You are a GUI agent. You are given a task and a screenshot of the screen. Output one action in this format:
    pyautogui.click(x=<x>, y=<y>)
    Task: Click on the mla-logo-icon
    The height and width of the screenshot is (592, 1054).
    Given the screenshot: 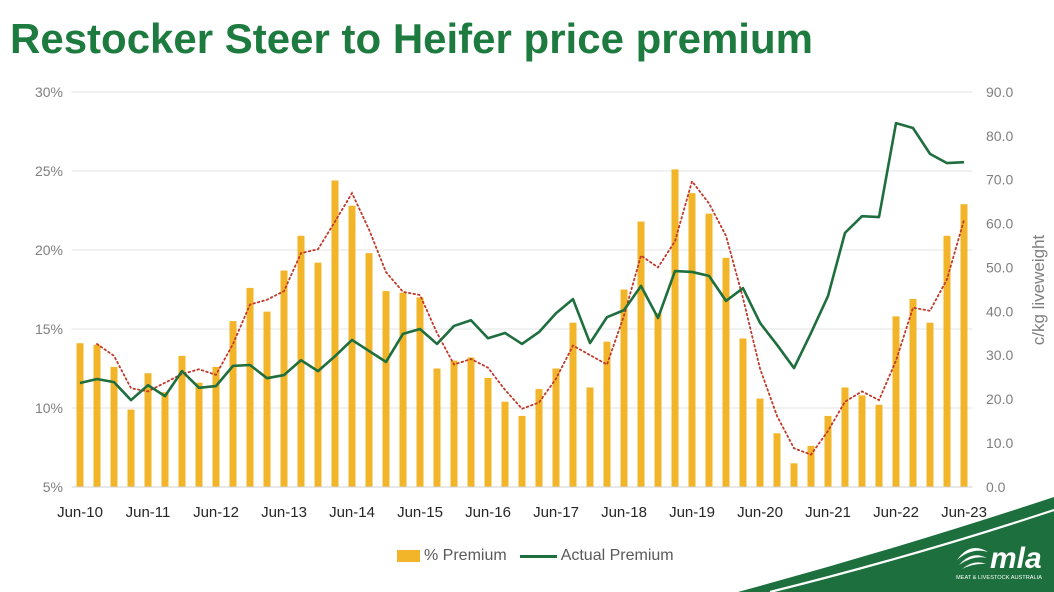 What is the action you would take?
    pyautogui.click(x=972, y=558)
    